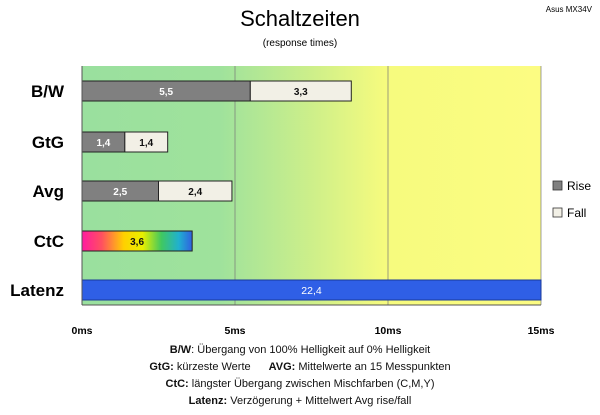  Describe the element at coordinates (319, 401) in the screenshot. I see `note-latenz-text: Verzögerung + Mittelwert Avg rise/fall` at that location.